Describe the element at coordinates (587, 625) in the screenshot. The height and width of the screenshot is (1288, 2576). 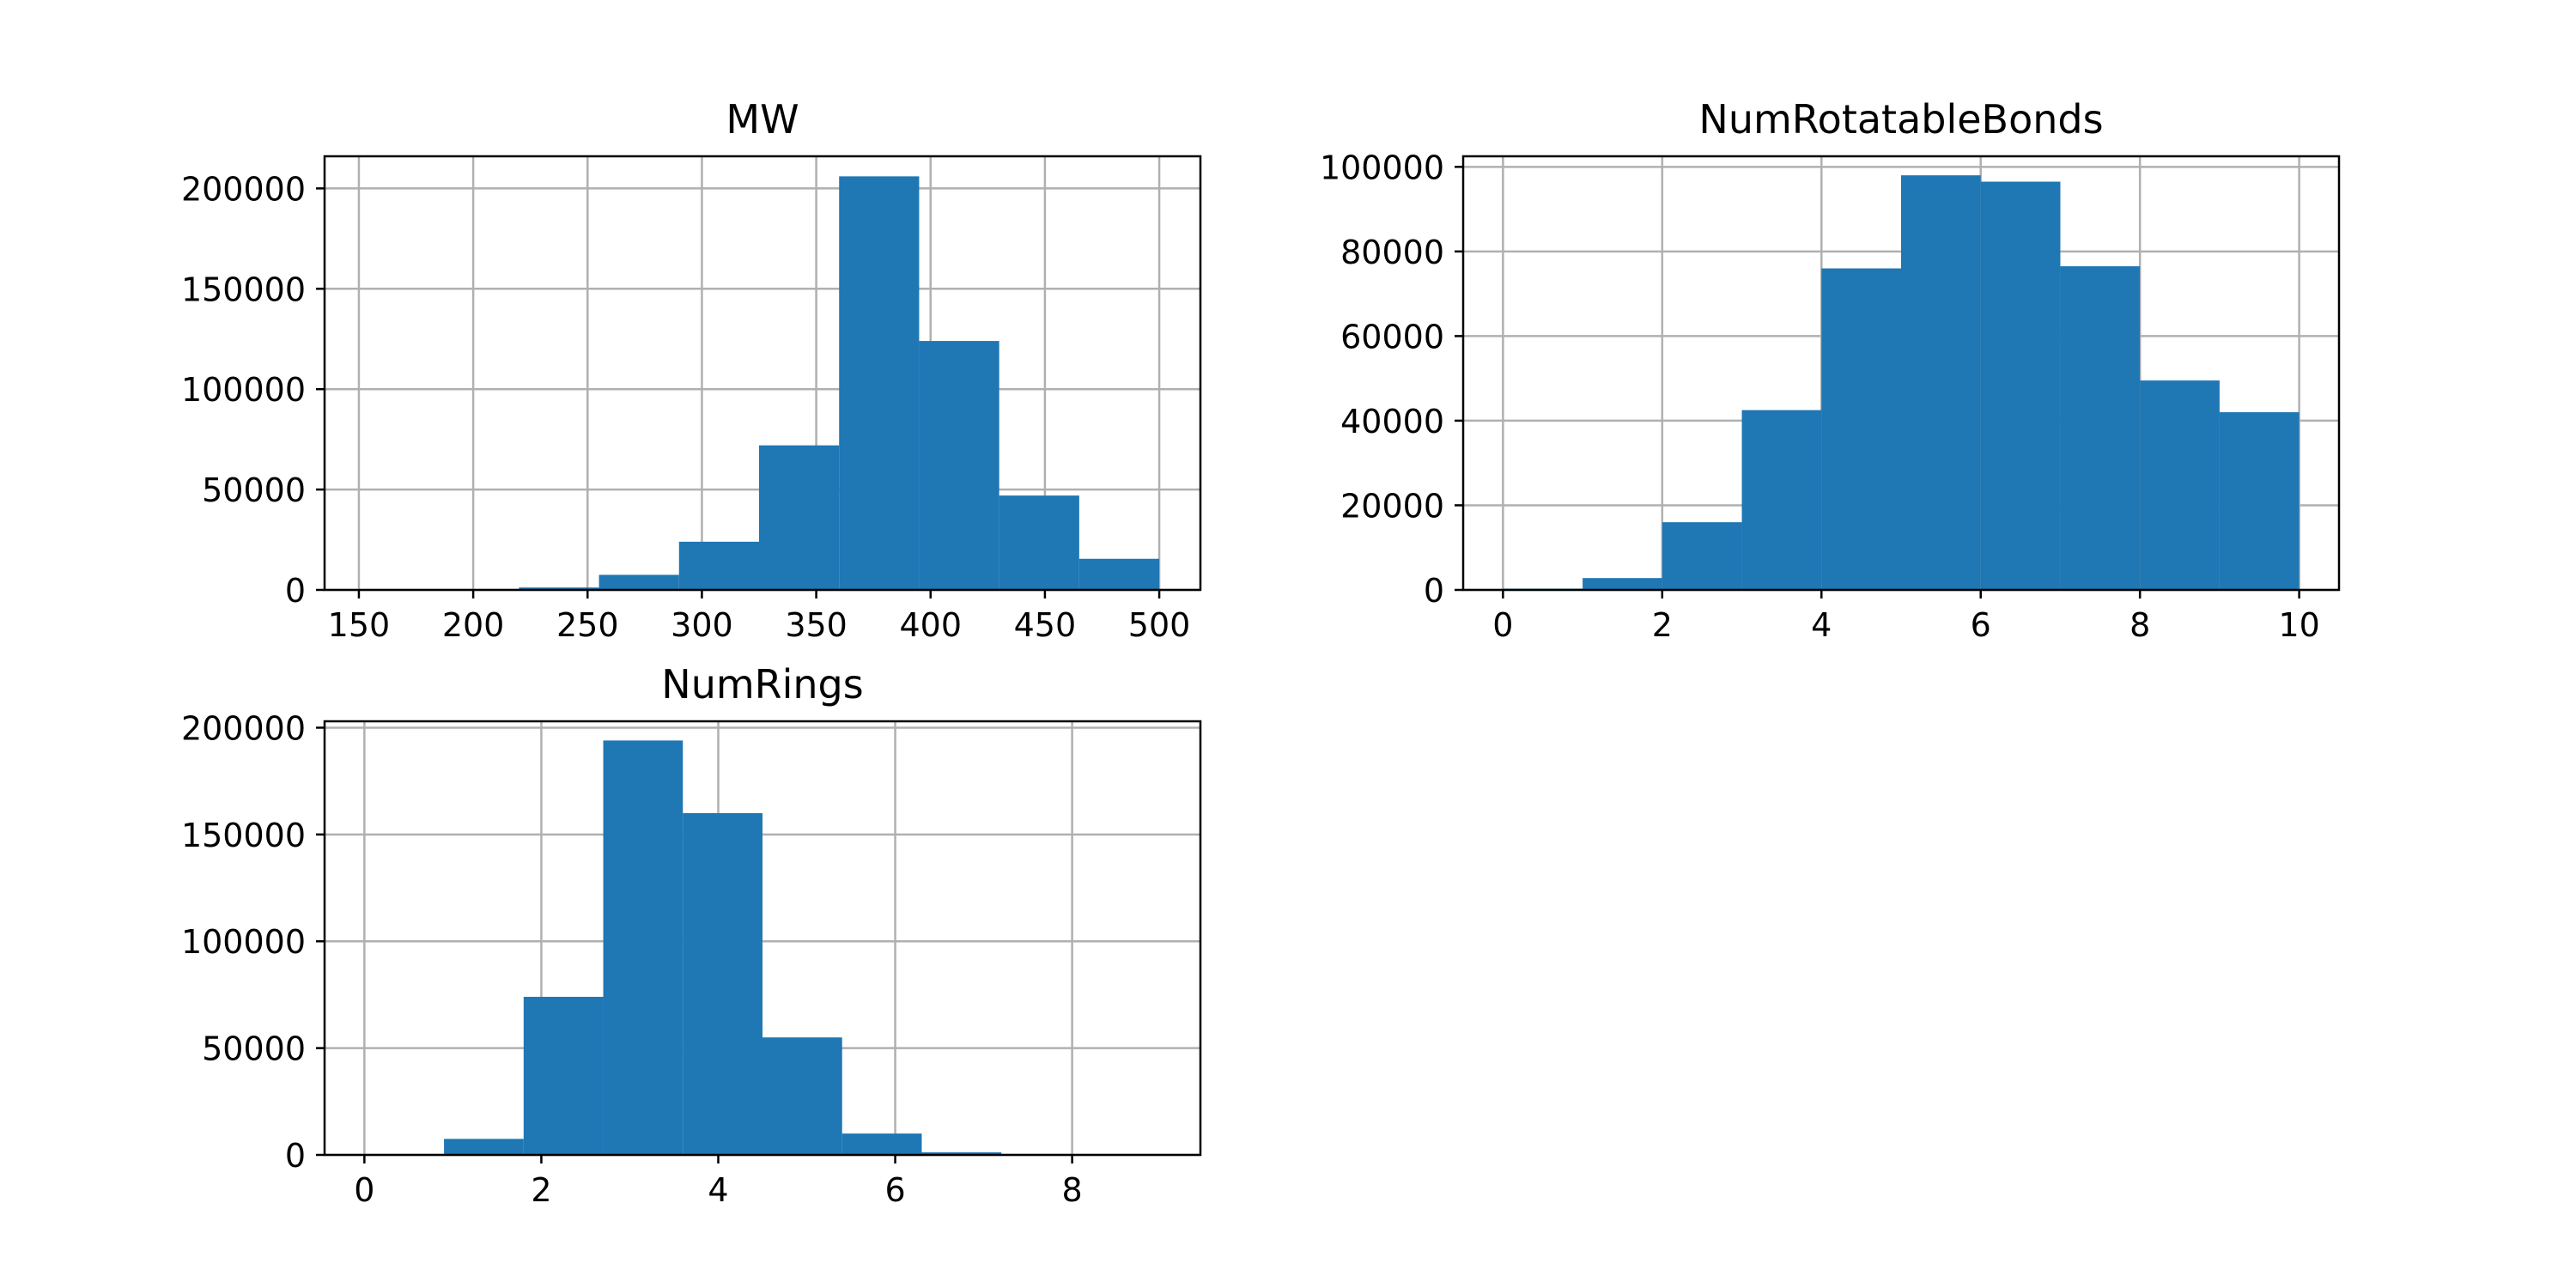
I see `x-tick-label: 250` at that location.